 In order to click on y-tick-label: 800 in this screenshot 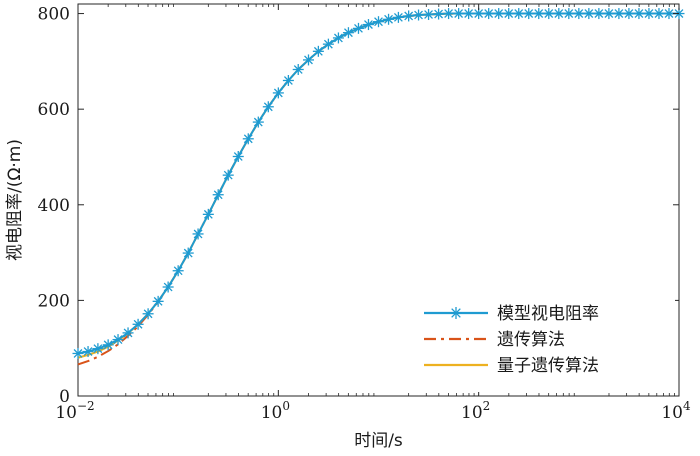, I will do `click(54, 15)`.